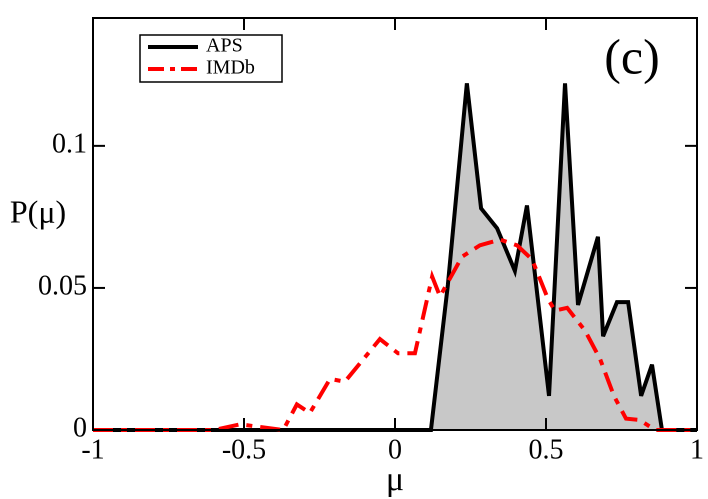 The height and width of the screenshot is (499, 708). Describe the element at coordinates (38, 211) in the screenshot. I see `y-axis-label: P(μ)` at that location.